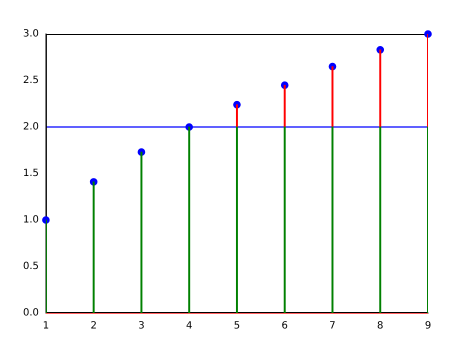 This screenshot has height=357, width=474. I want to click on x-tick-label: 3, so click(141, 326).